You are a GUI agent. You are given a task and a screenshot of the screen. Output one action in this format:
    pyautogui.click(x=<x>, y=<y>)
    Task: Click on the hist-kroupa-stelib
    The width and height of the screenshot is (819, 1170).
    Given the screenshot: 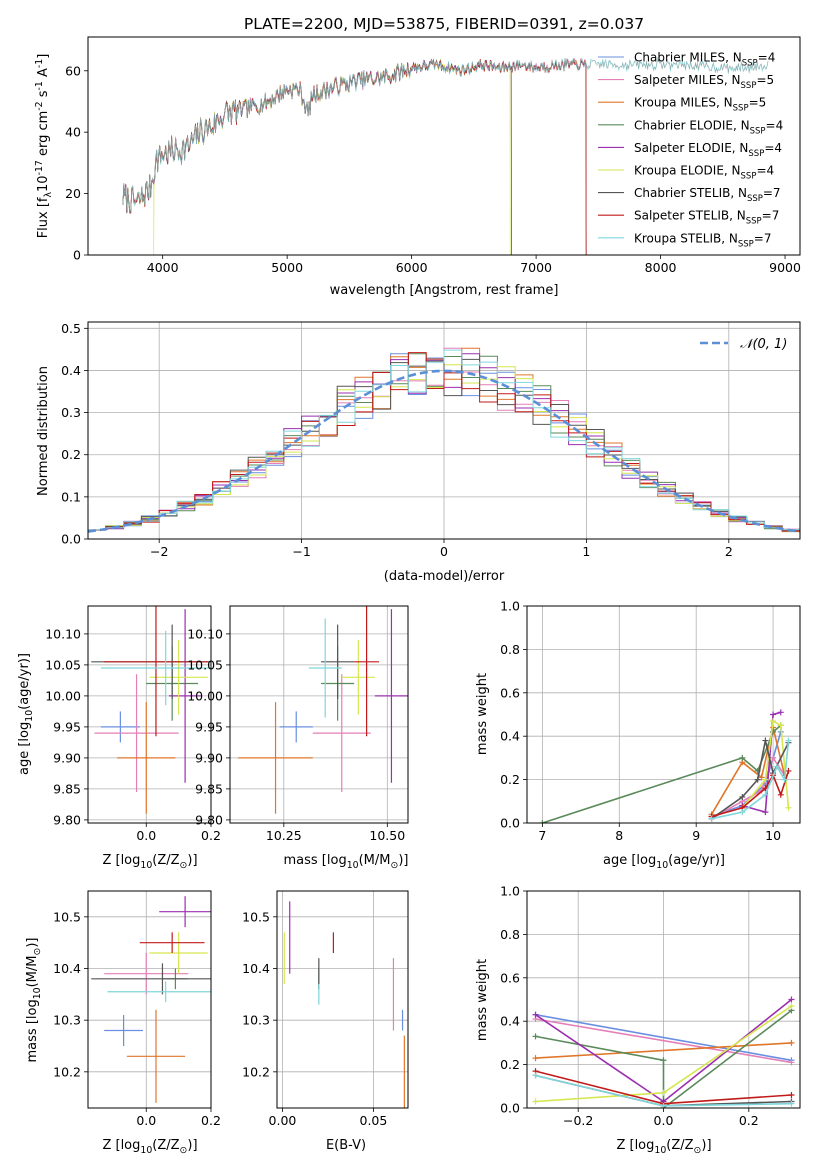 What is the action you would take?
    pyautogui.click(x=444, y=444)
    